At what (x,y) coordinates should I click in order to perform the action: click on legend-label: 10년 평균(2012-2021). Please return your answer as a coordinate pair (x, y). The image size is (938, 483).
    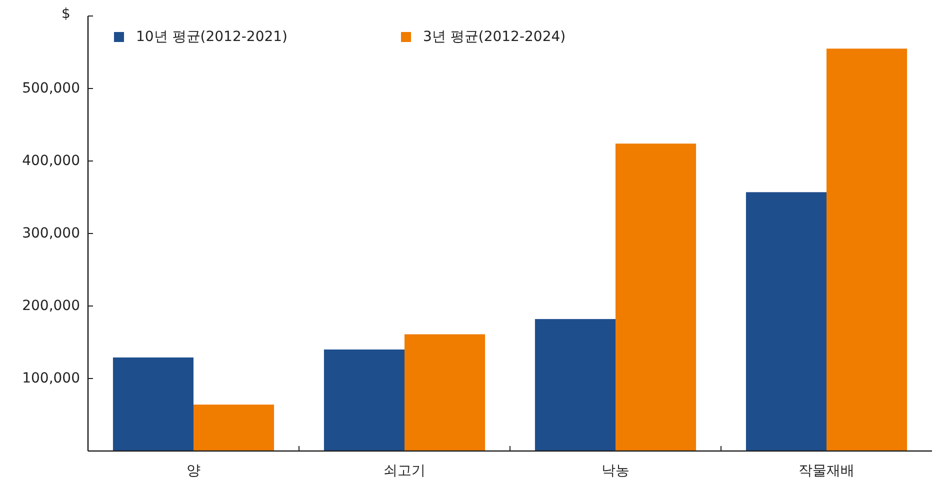
    Looking at the image, I should click on (212, 37).